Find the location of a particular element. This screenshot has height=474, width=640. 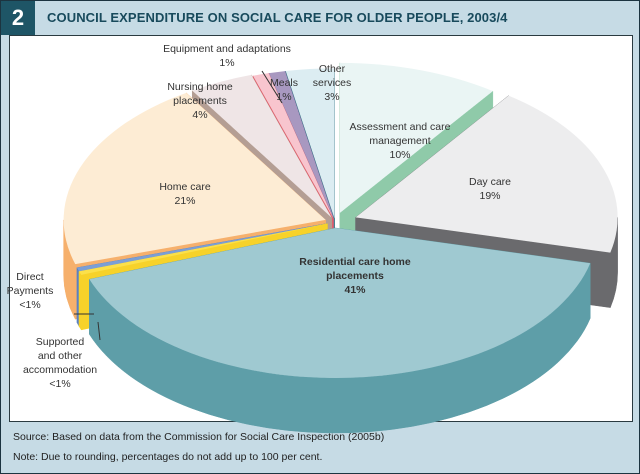

slice-label: Direct Payments <1% is located at coordinates (30, 291).